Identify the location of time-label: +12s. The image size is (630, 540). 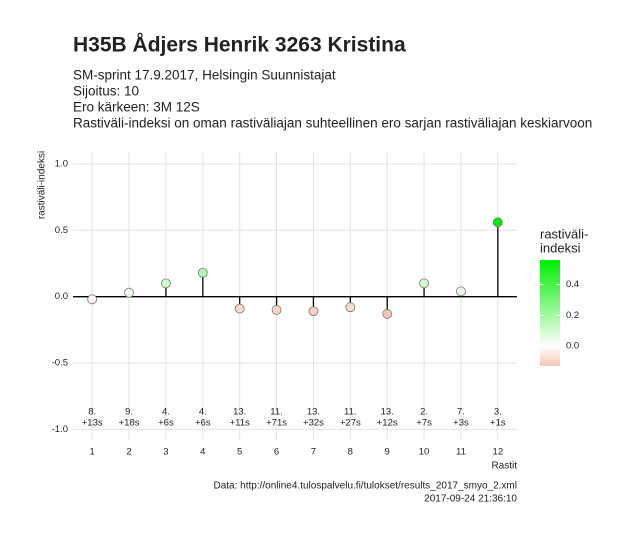
(387, 423).